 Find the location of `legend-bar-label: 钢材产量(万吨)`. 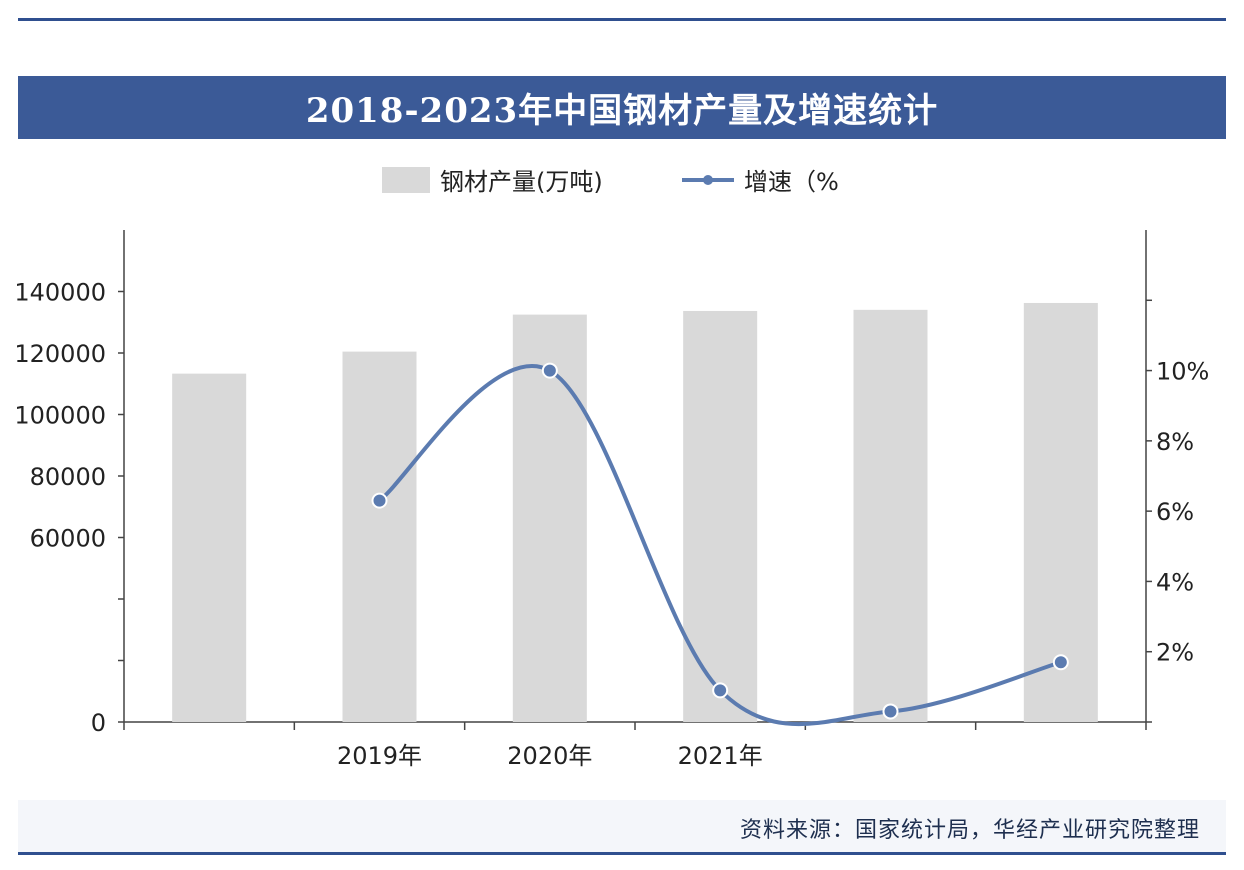

legend-bar-label: 钢材产量(万吨) is located at coordinates (521, 182).